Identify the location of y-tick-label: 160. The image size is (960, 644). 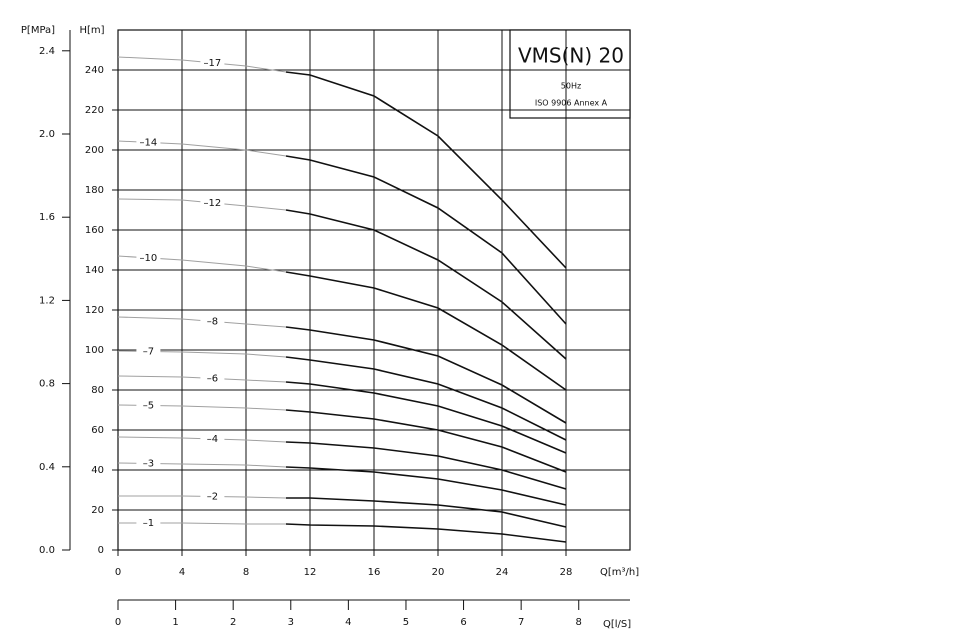
(94, 230).